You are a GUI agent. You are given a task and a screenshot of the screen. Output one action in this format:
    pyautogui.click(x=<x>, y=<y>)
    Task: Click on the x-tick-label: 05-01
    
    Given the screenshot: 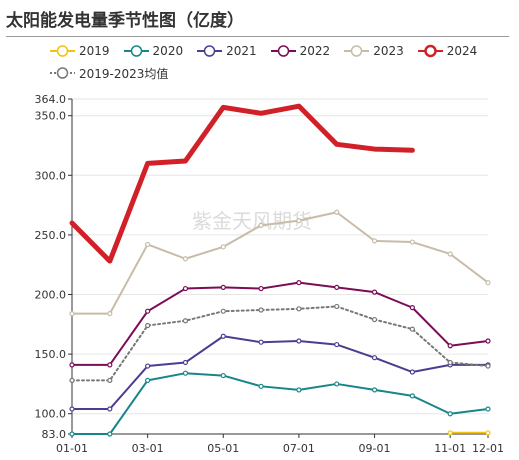 What is the action you would take?
    pyautogui.click(x=223, y=448)
    